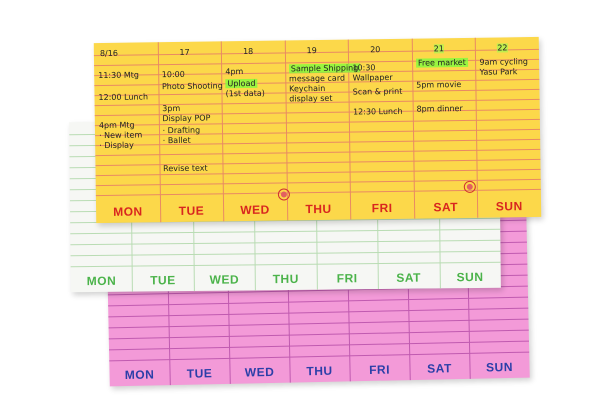 The width and height of the screenshot is (600, 406). Describe the element at coordinates (186, 118) in the screenshot. I see `tue-note: Display POP` at that location.